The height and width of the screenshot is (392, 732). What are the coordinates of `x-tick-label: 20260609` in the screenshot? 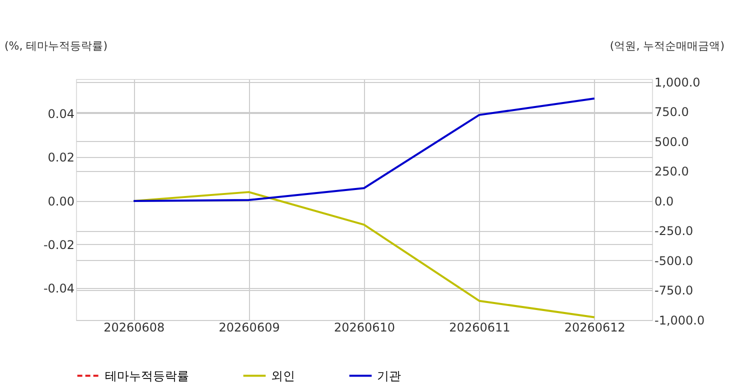 It's located at (249, 327).